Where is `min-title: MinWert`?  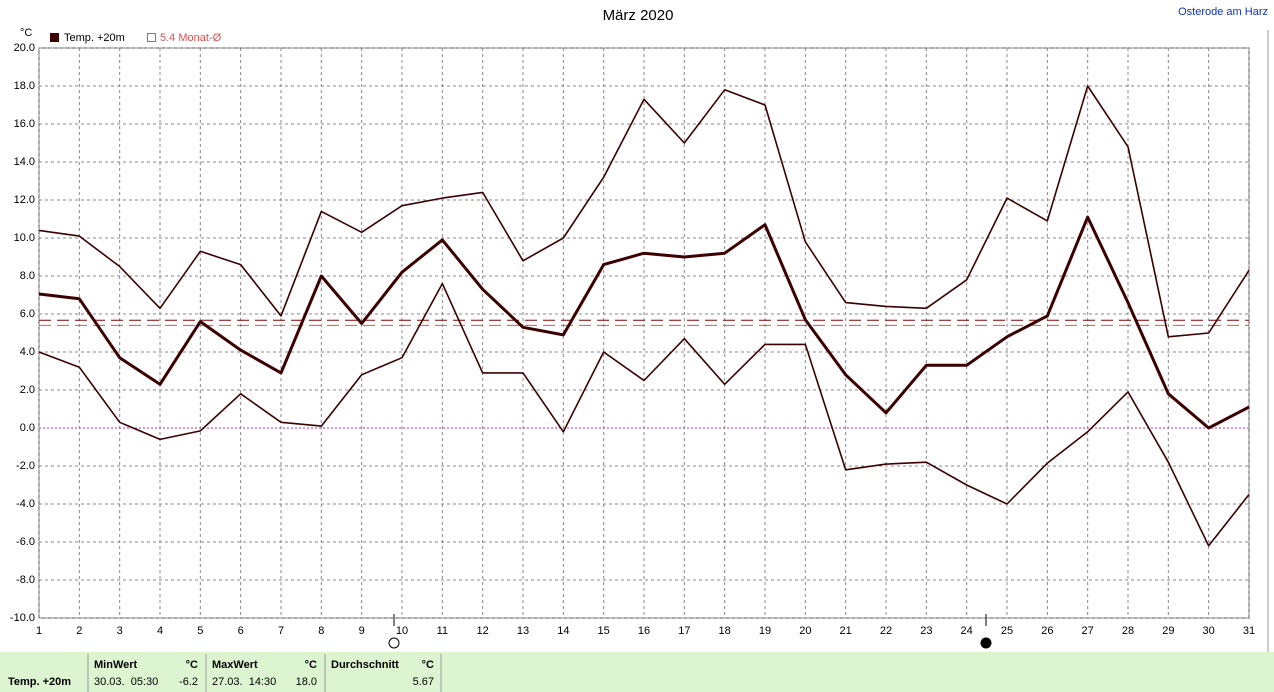
min-title: MinWert is located at coordinates (116, 665).